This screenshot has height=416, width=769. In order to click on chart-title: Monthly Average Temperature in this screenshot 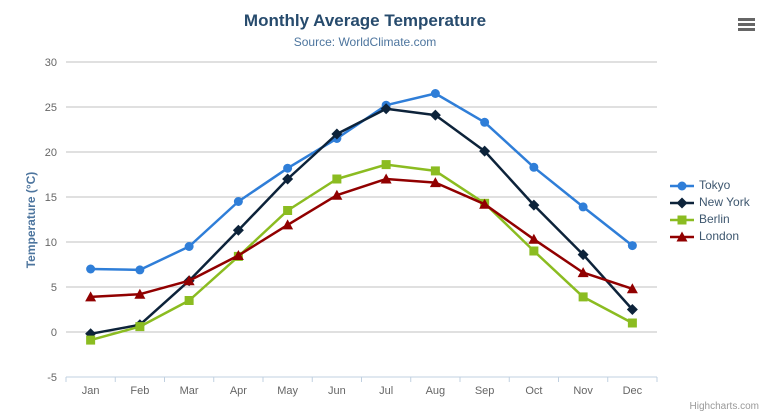, I will do `click(365, 20)`.